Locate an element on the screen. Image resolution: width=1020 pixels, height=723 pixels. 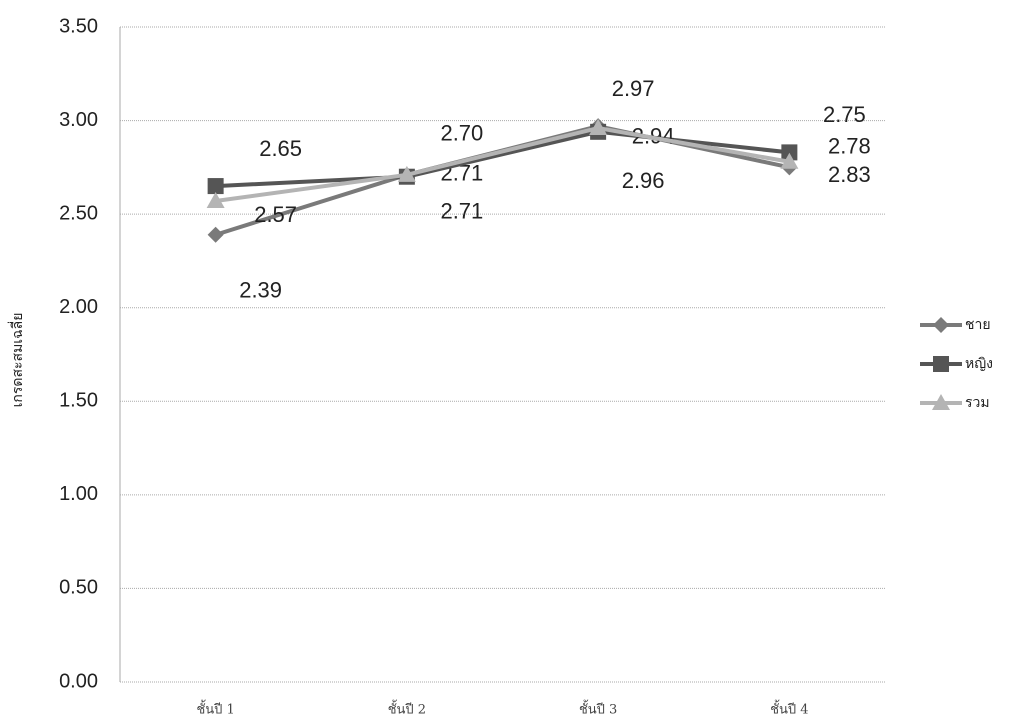
x-tick-label: ชั้นปี 4 is located at coordinates (789, 709).